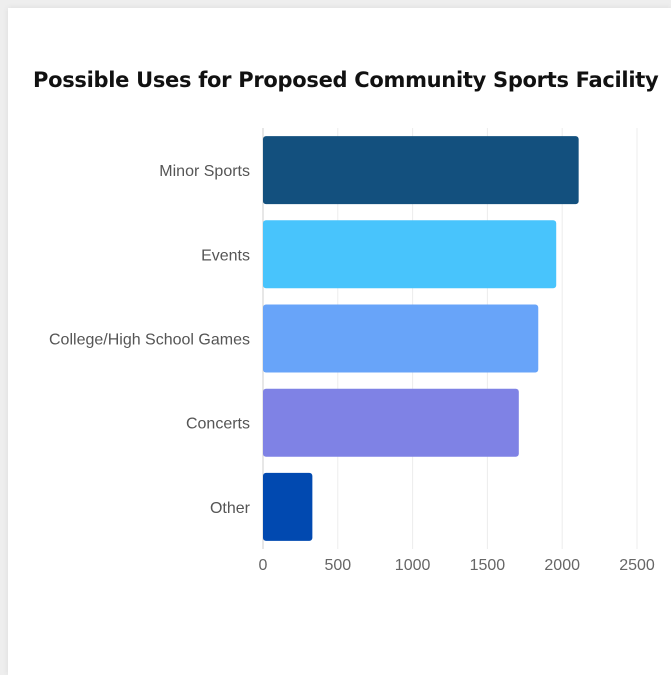 This screenshot has width=671, height=675. Describe the element at coordinates (562, 565) in the screenshot. I see `x-tick-label: 2000` at that location.